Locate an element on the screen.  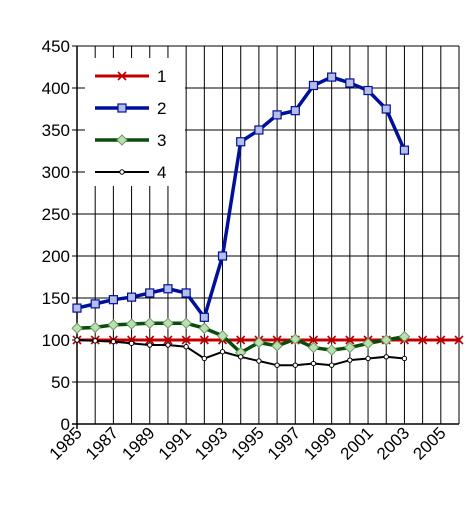
x-tick-label: 1997 is located at coordinates (284, 443).